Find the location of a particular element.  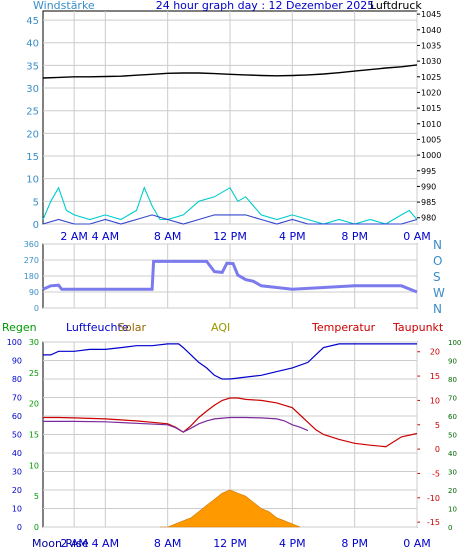

y-tick-label-left: 40 is located at coordinates (32, 44).